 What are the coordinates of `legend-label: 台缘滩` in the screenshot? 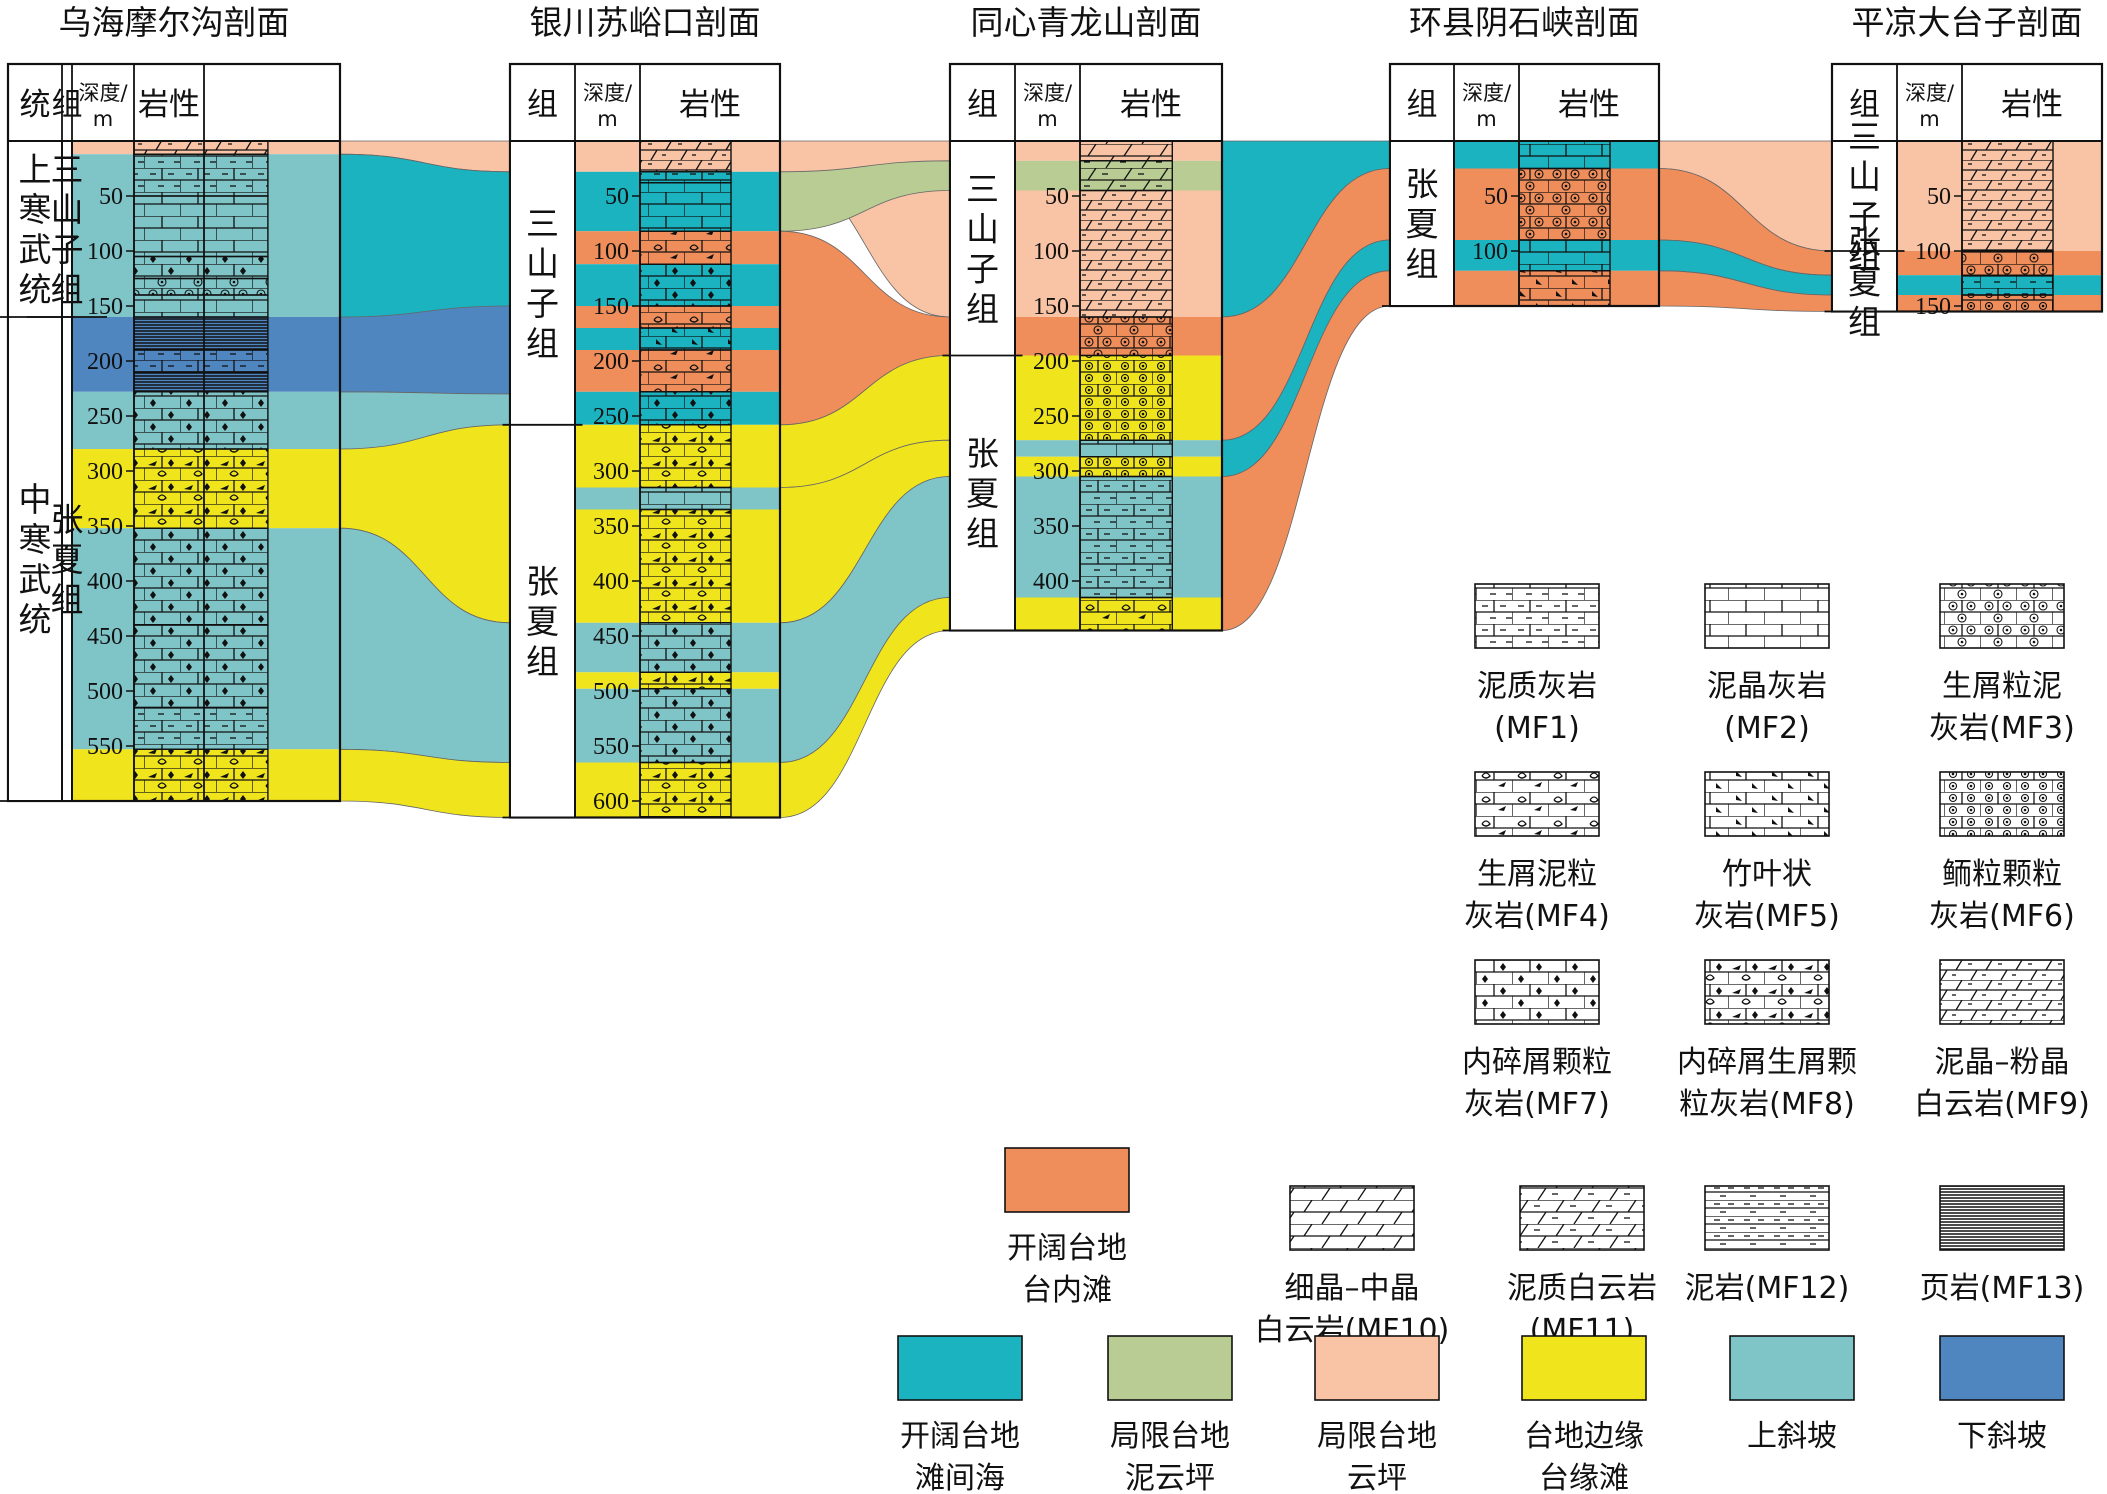 It's located at (1584, 1477).